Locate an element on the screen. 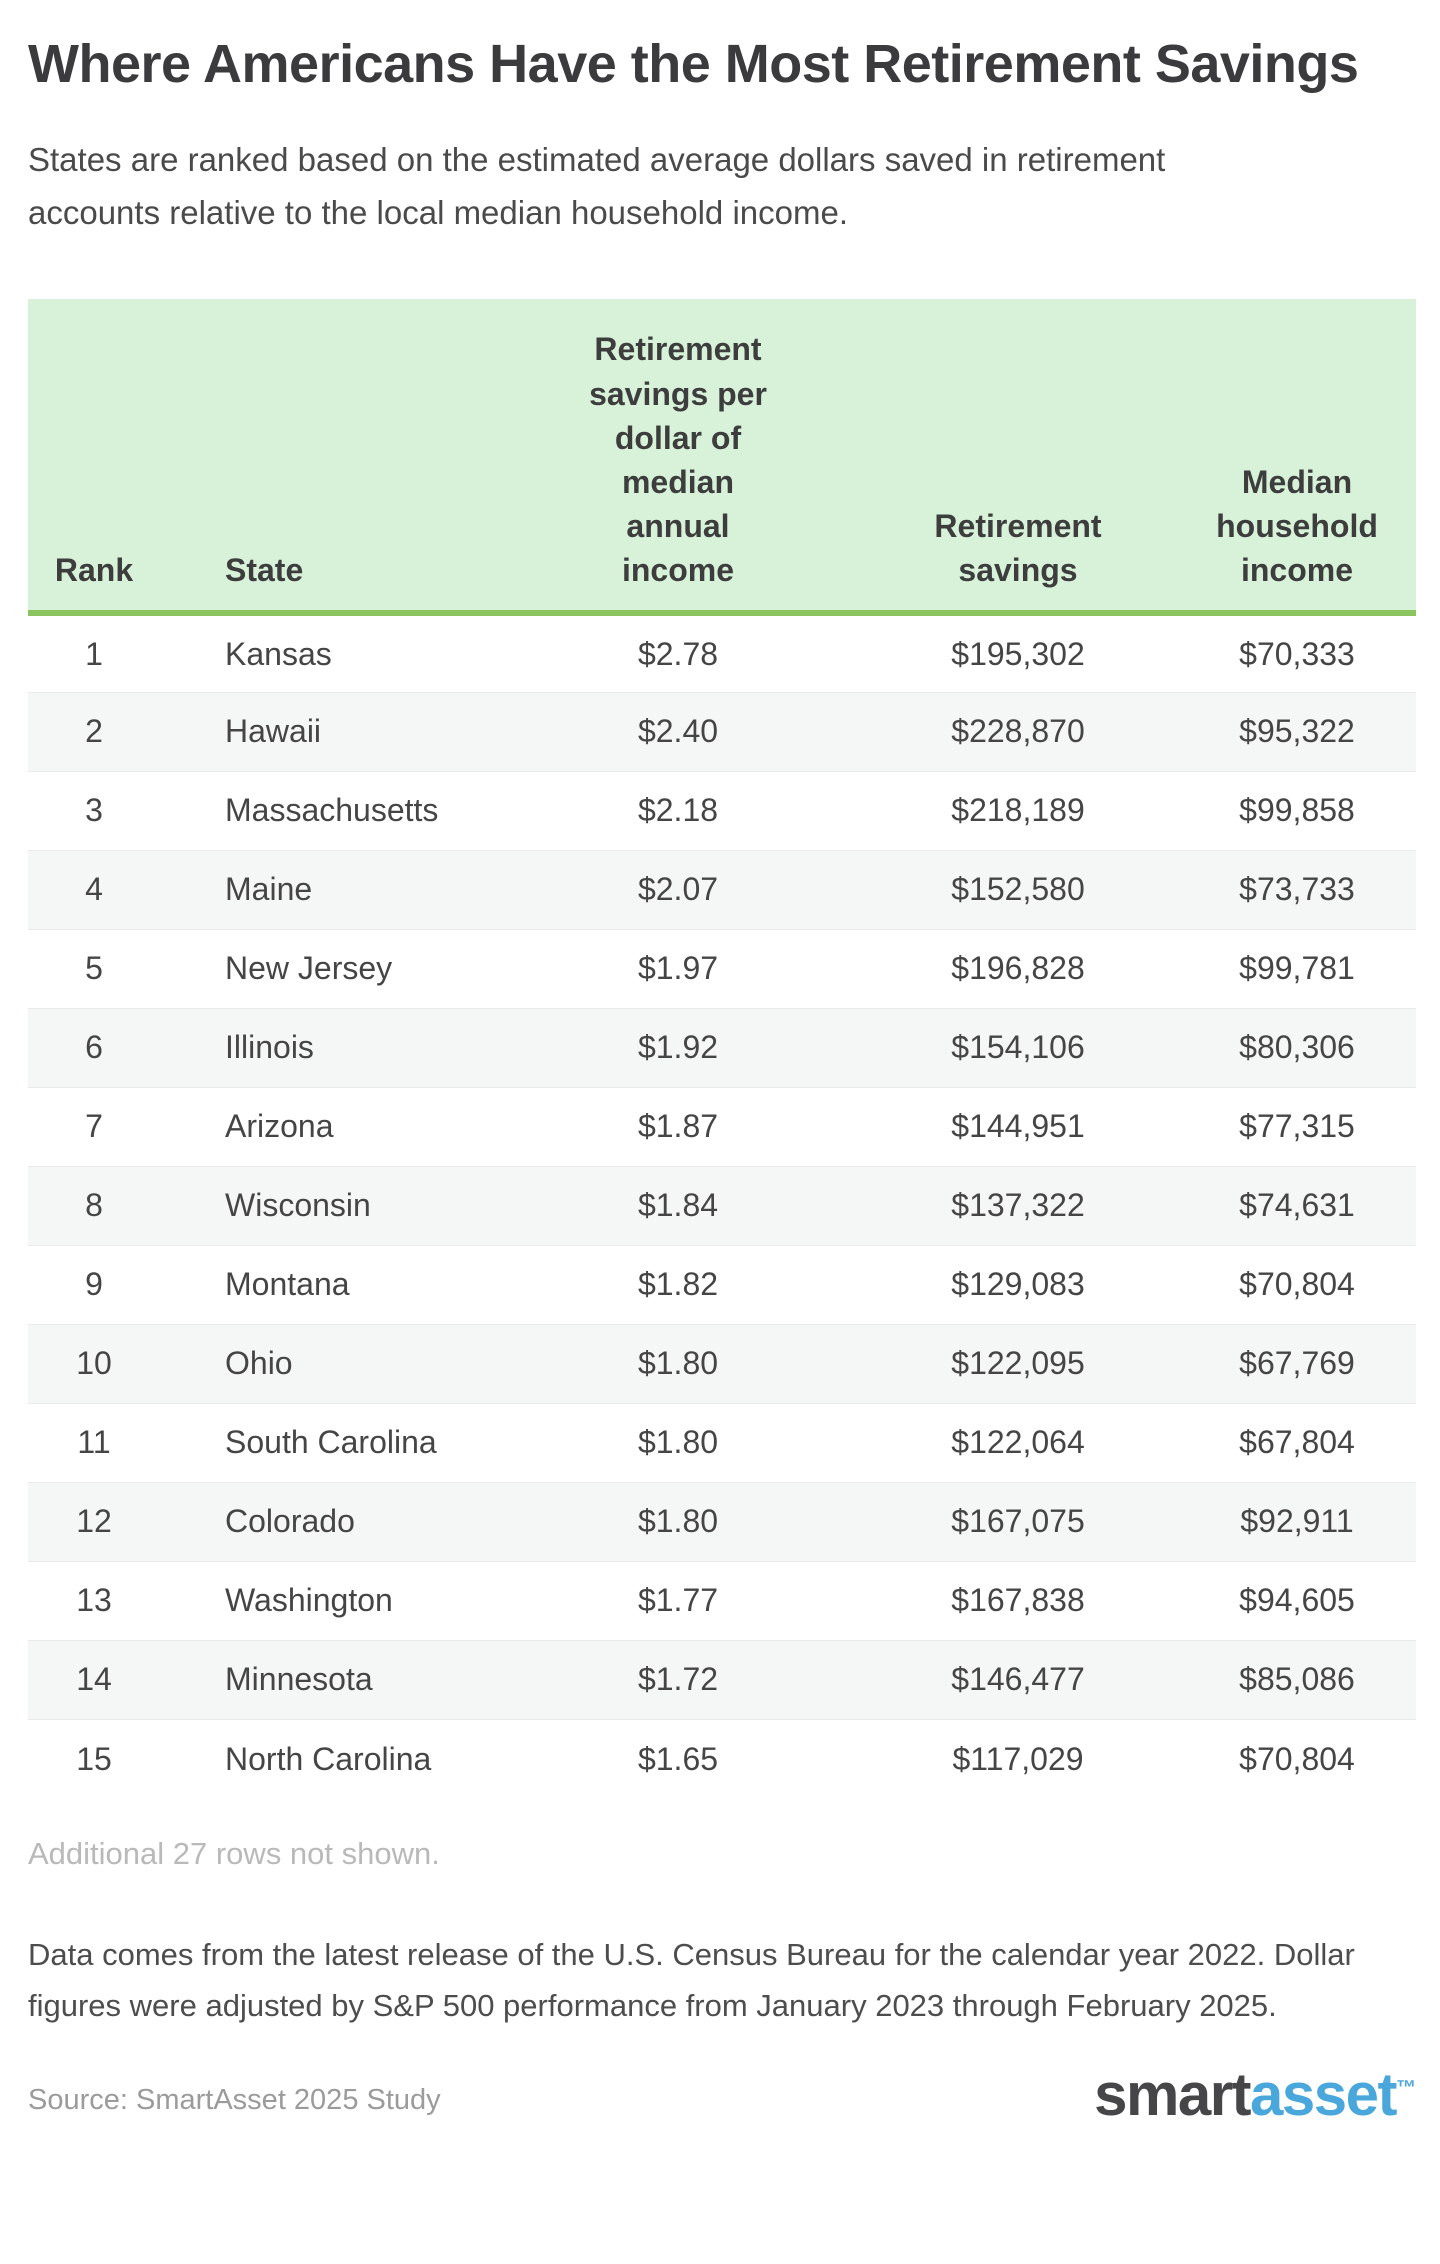  column-header-rank-label: Rank is located at coordinates (94, 570).